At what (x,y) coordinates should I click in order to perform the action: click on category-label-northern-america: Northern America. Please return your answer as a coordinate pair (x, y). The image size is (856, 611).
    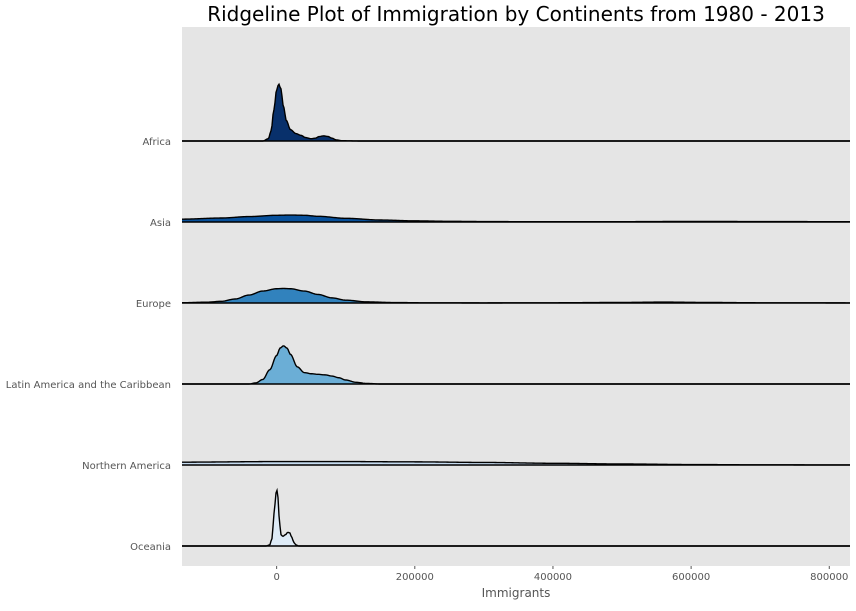
    Looking at the image, I should click on (126, 466).